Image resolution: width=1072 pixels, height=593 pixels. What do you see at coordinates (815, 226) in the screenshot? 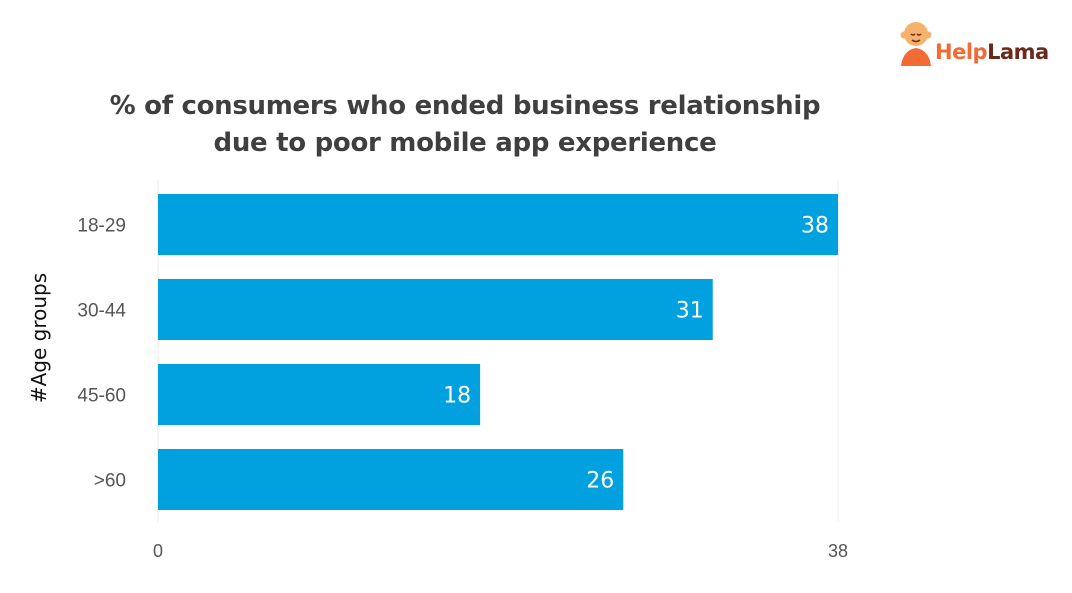
I see `data-label: 38` at bounding box center [815, 226].